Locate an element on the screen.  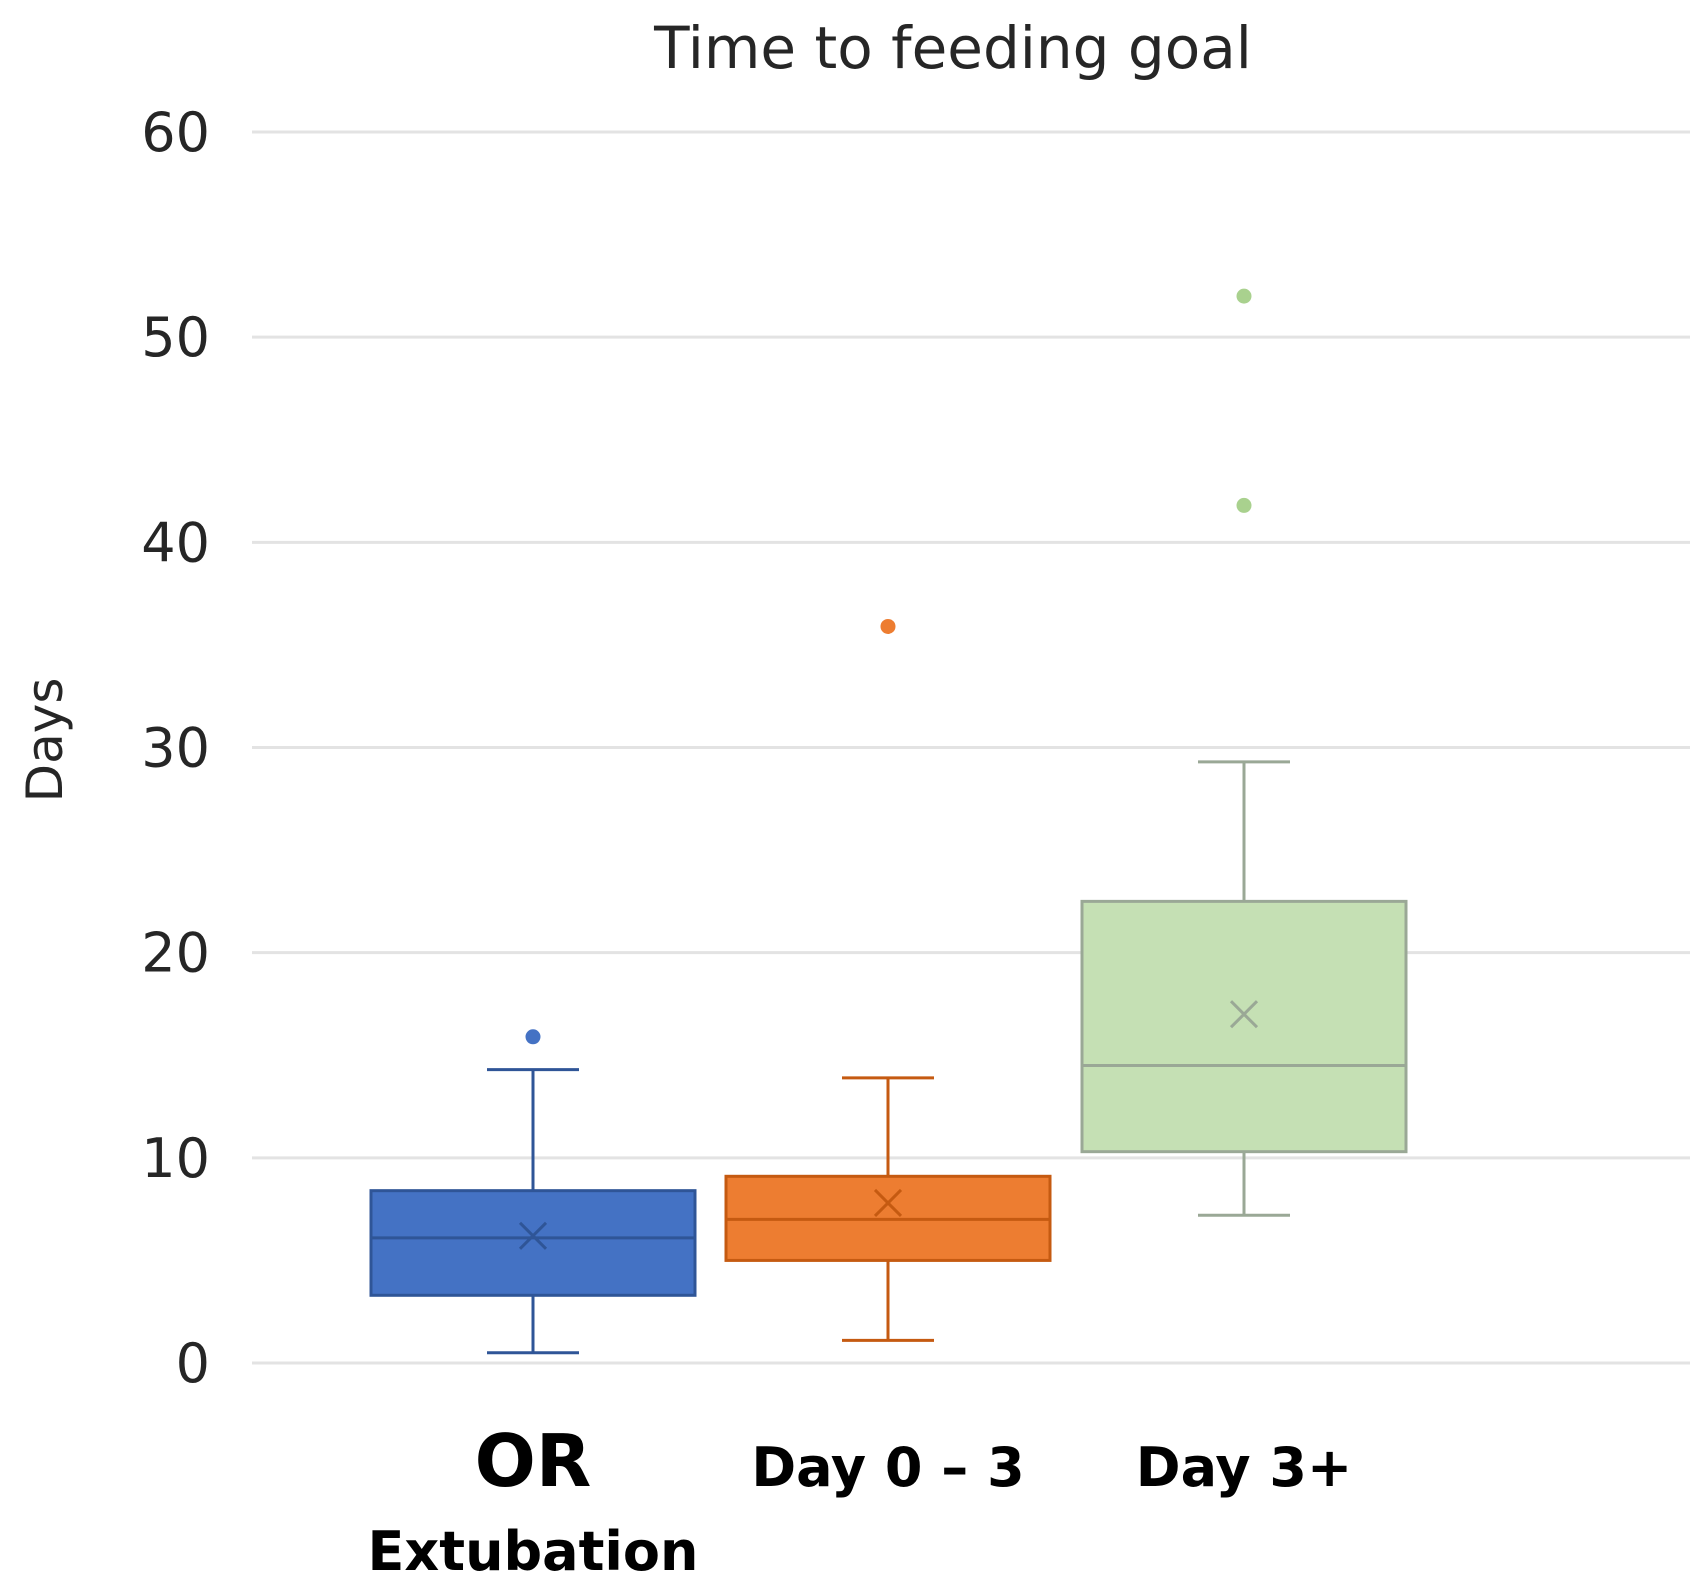
y-axis-label: Days is located at coordinates (45, 740).